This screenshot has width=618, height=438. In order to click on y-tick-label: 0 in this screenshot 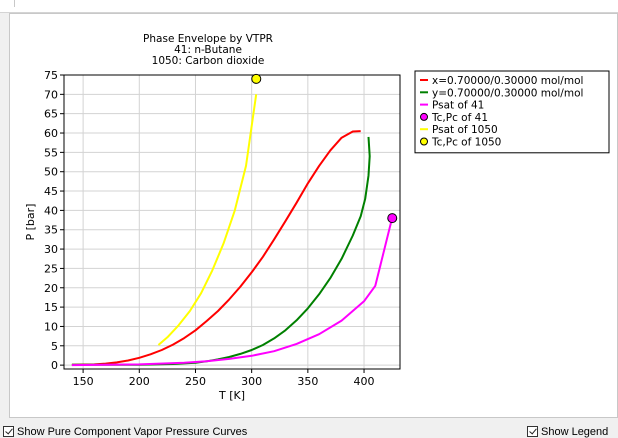, I will do `click(54, 365)`.